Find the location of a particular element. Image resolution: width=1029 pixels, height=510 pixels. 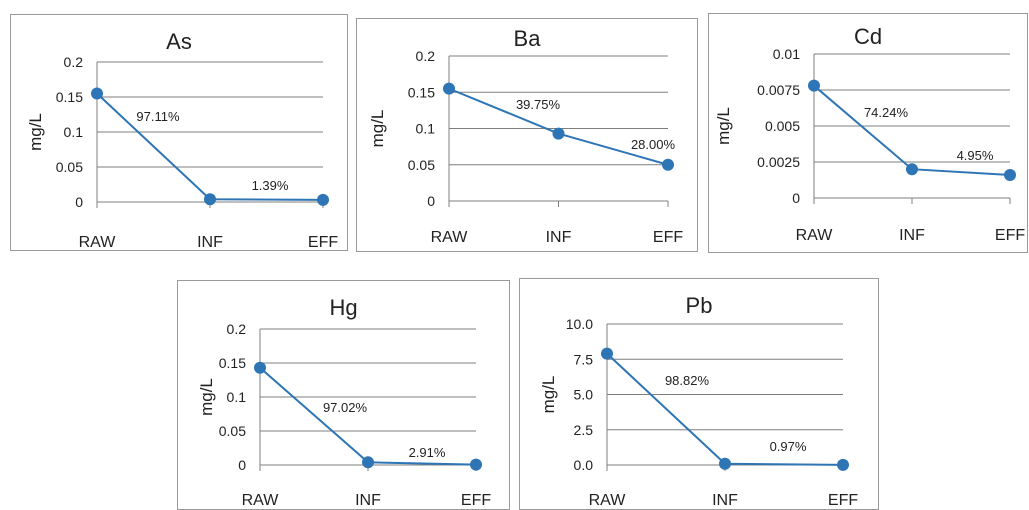

reduction-annotation: 98.82% is located at coordinates (687, 380).